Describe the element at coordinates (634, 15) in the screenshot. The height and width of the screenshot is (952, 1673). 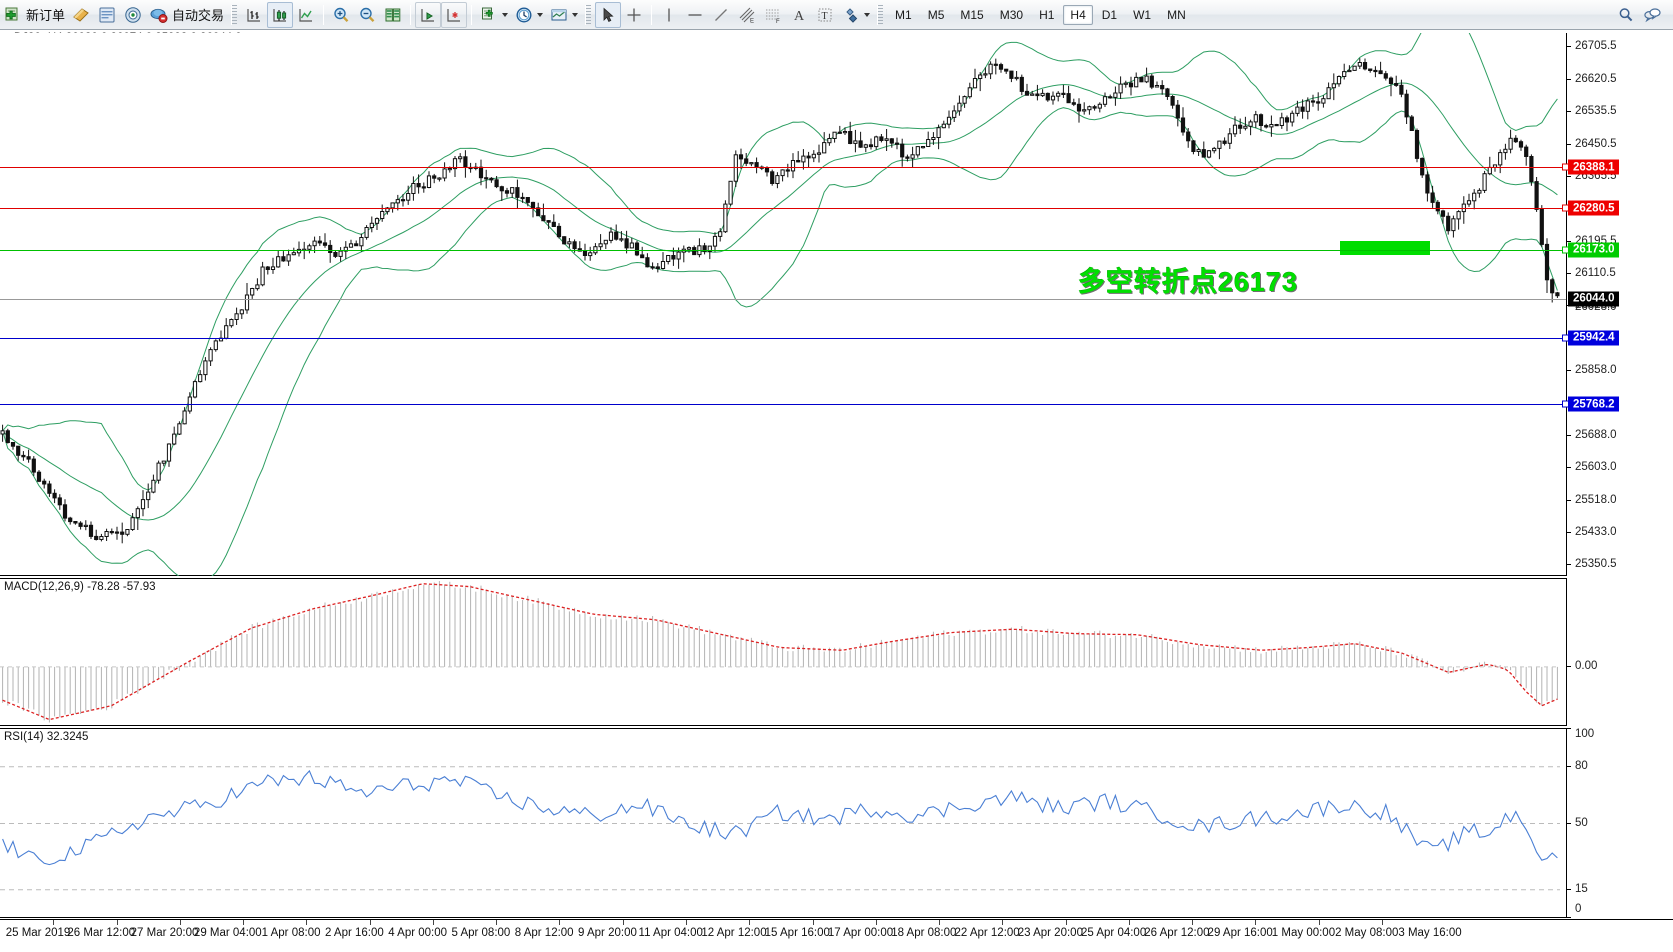
I see `crosshair-button` at that location.